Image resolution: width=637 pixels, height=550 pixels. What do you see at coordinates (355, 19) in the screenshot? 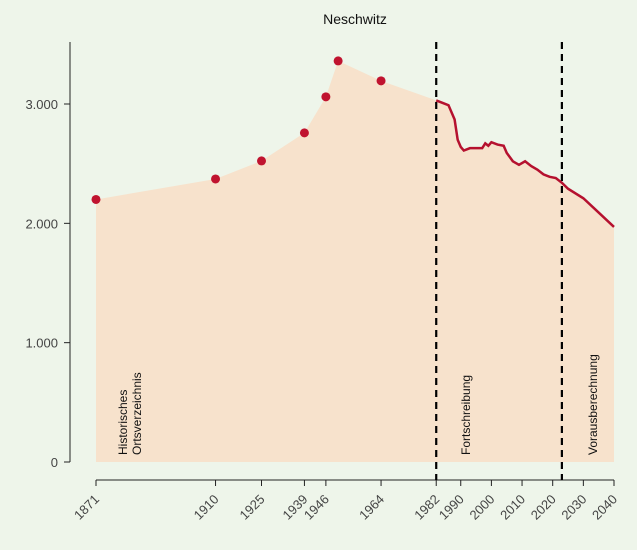
I see `chart-title: Neschwitz` at bounding box center [355, 19].